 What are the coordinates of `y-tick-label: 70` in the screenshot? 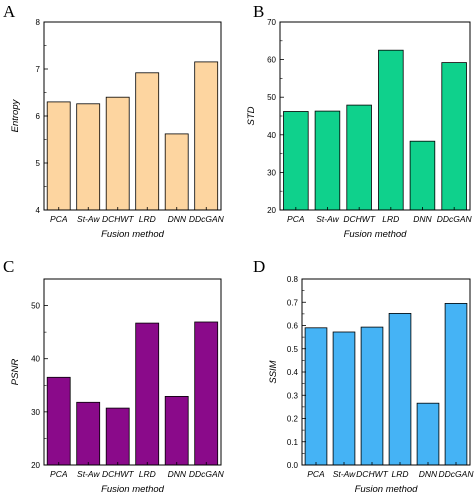 It's located at (271, 22).